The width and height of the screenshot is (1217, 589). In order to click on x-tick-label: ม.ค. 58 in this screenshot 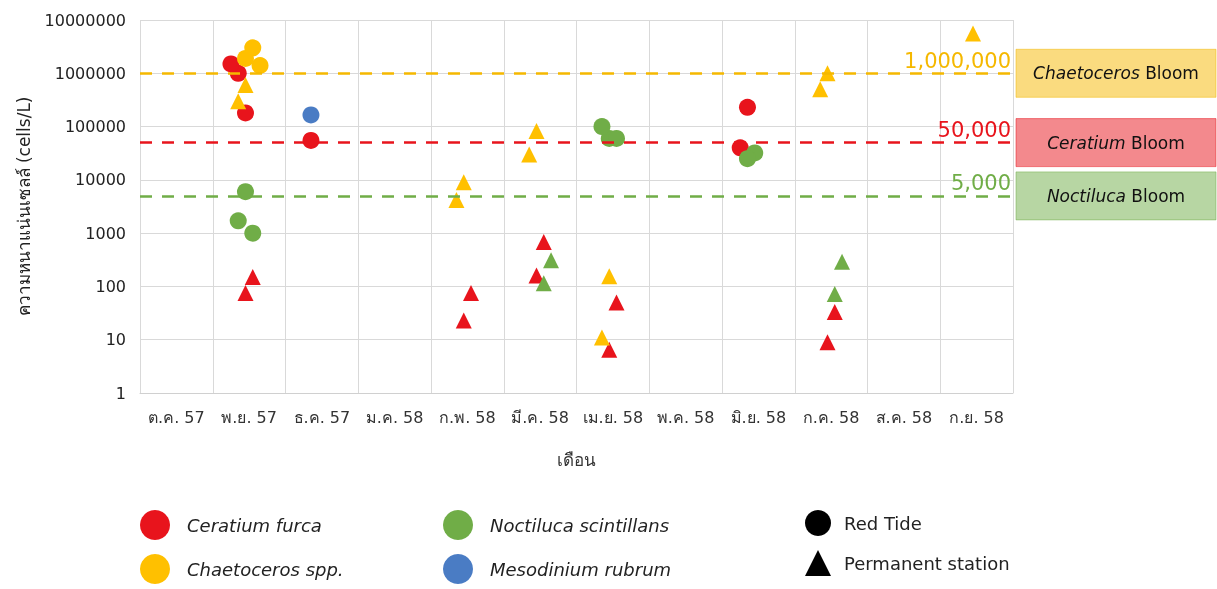, I will do `click(394, 417)`.